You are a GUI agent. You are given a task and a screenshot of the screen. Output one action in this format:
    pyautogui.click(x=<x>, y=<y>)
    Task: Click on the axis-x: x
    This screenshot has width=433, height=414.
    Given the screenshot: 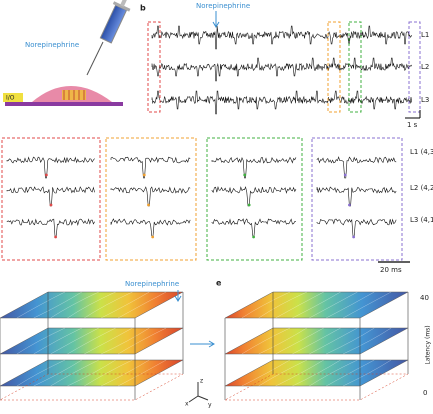 What is the action you would take?
    pyautogui.click(x=187, y=404)
    